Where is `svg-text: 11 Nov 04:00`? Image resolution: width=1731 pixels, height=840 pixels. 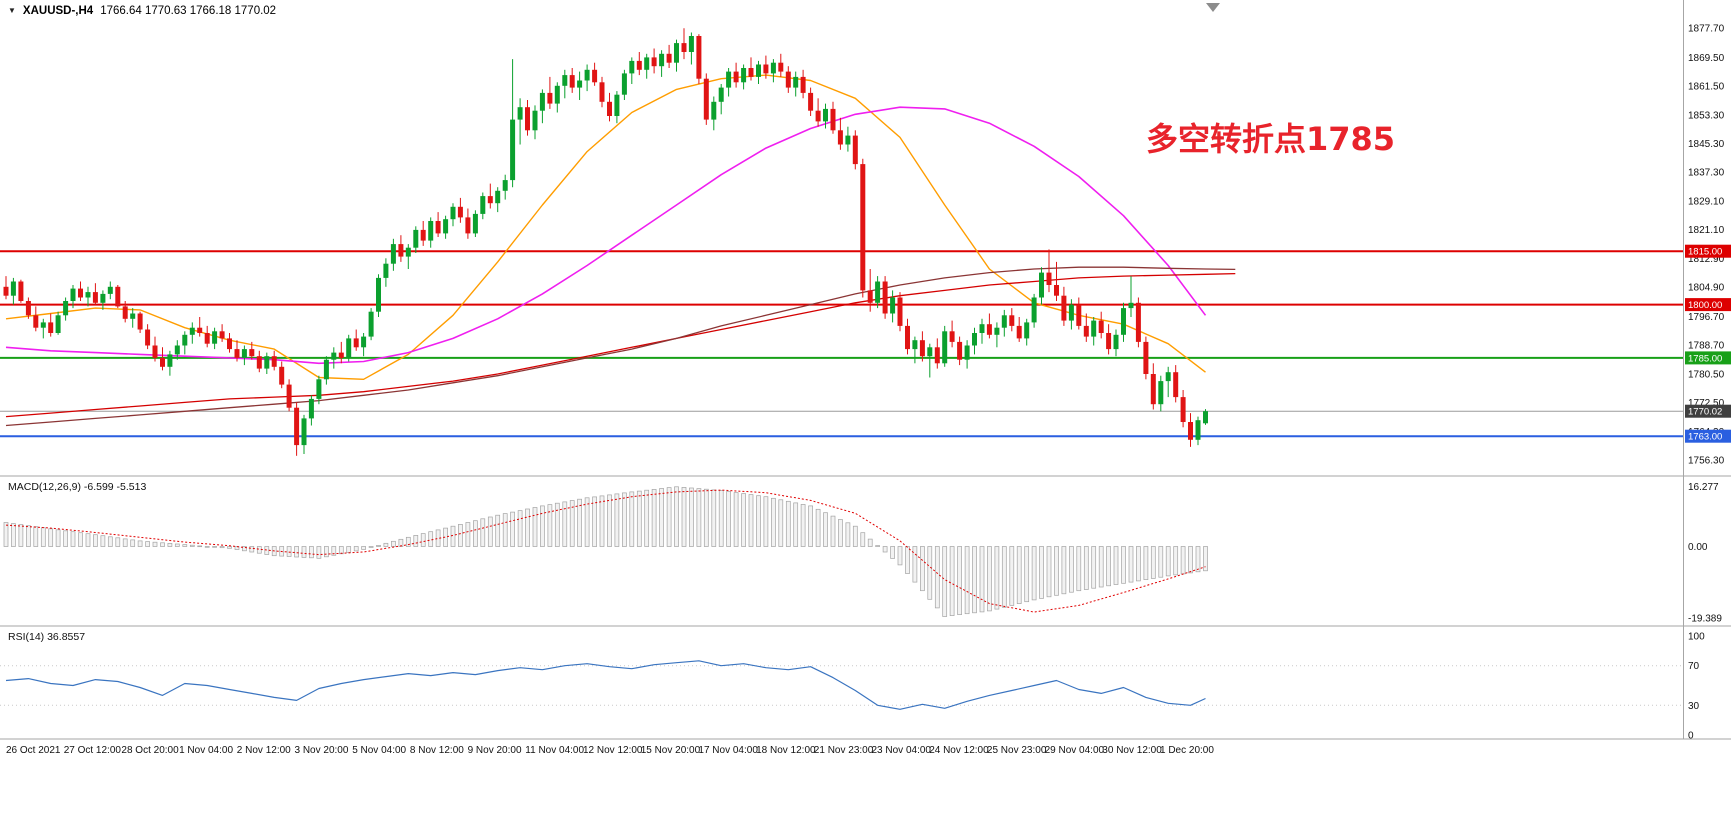
svg-text: 11 Nov 04:00 is located at coordinates (554, 750).